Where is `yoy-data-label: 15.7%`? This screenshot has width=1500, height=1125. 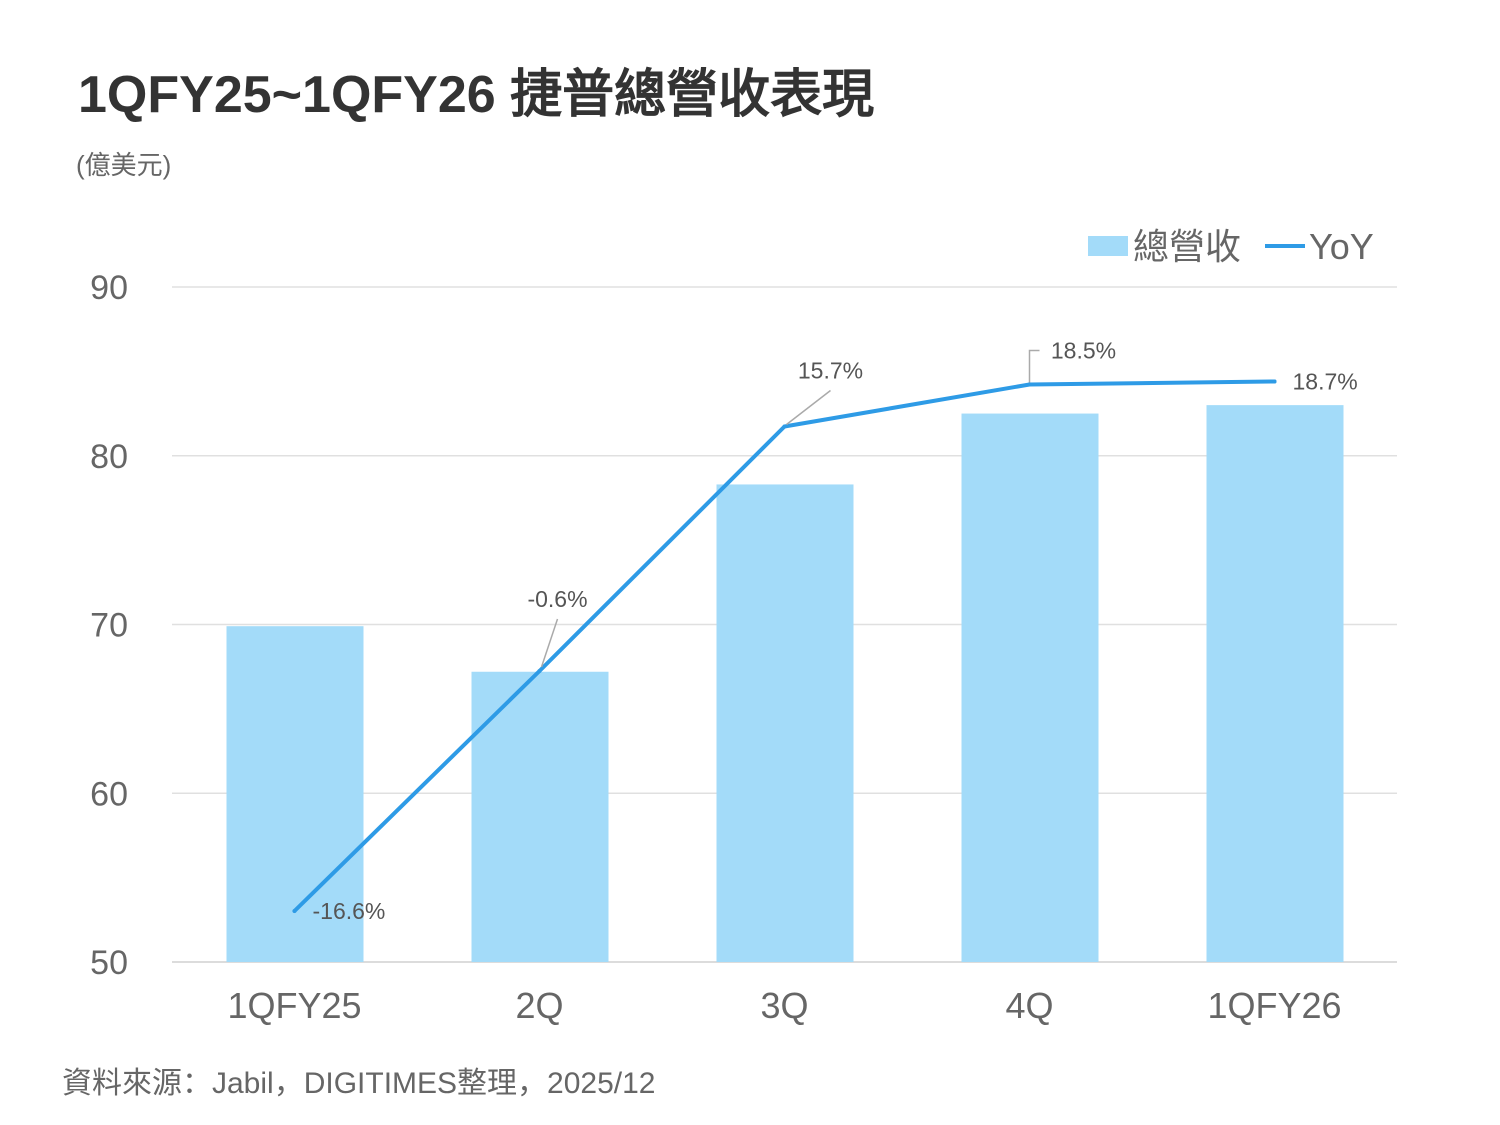
yoy-data-label: 15.7% is located at coordinates (830, 371).